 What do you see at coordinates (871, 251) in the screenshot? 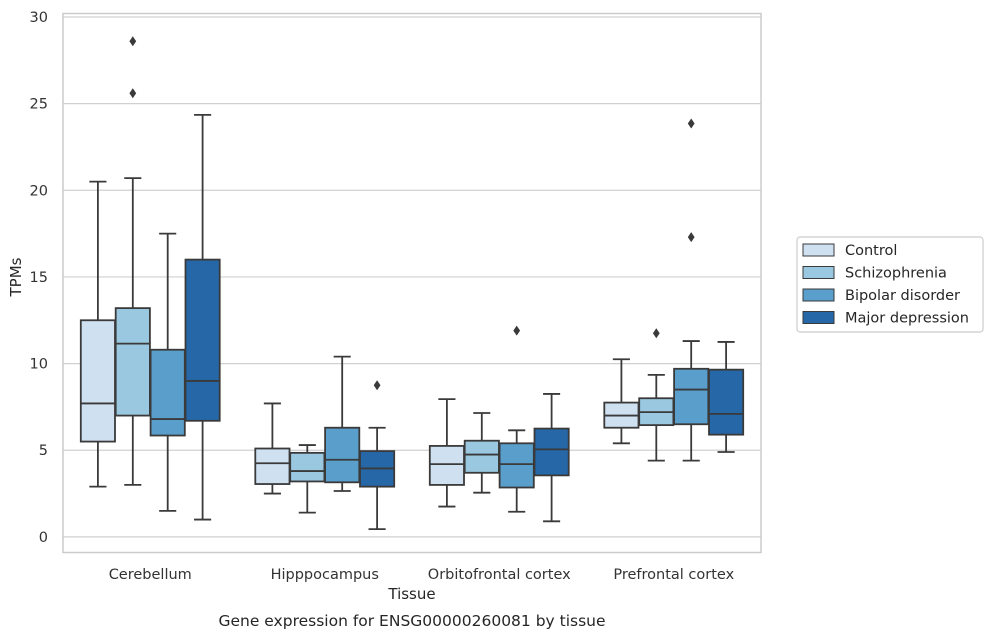
I see `legend-label: Control` at bounding box center [871, 251].